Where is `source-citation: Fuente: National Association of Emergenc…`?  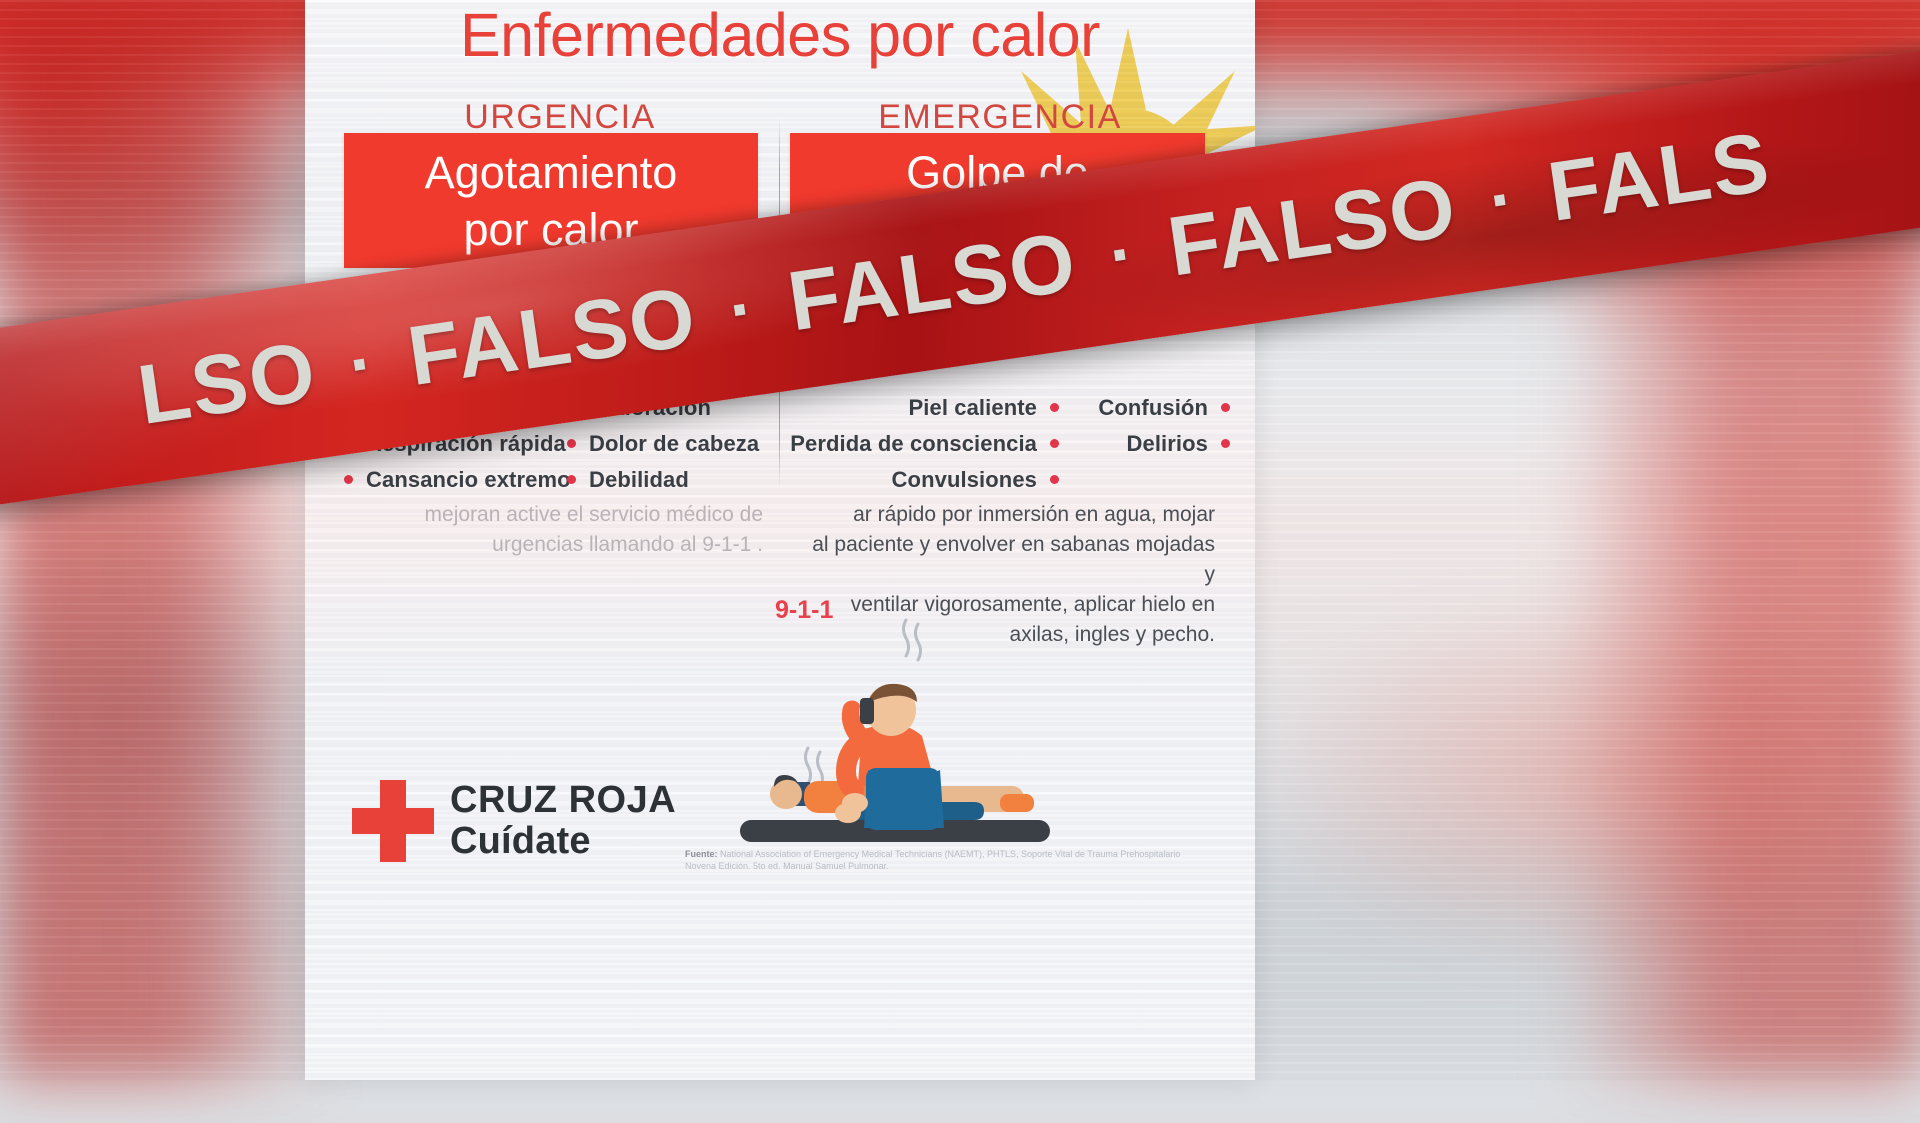 source-citation: Fuente: National Association of Emergenc… is located at coordinates (945, 860).